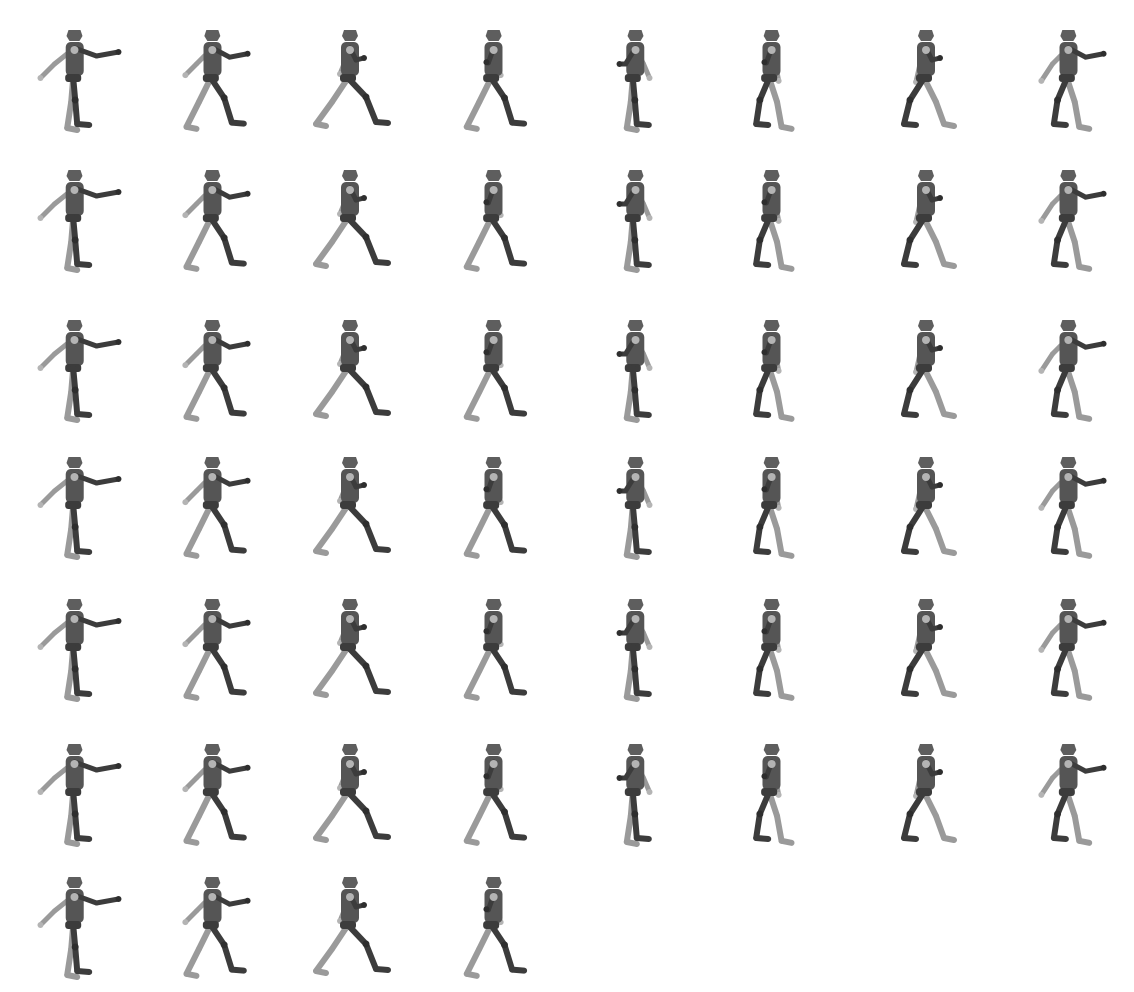  What do you see at coordinates (47, 361) in the screenshot?
I see `back-forearm` at bounding box center [47, 361].